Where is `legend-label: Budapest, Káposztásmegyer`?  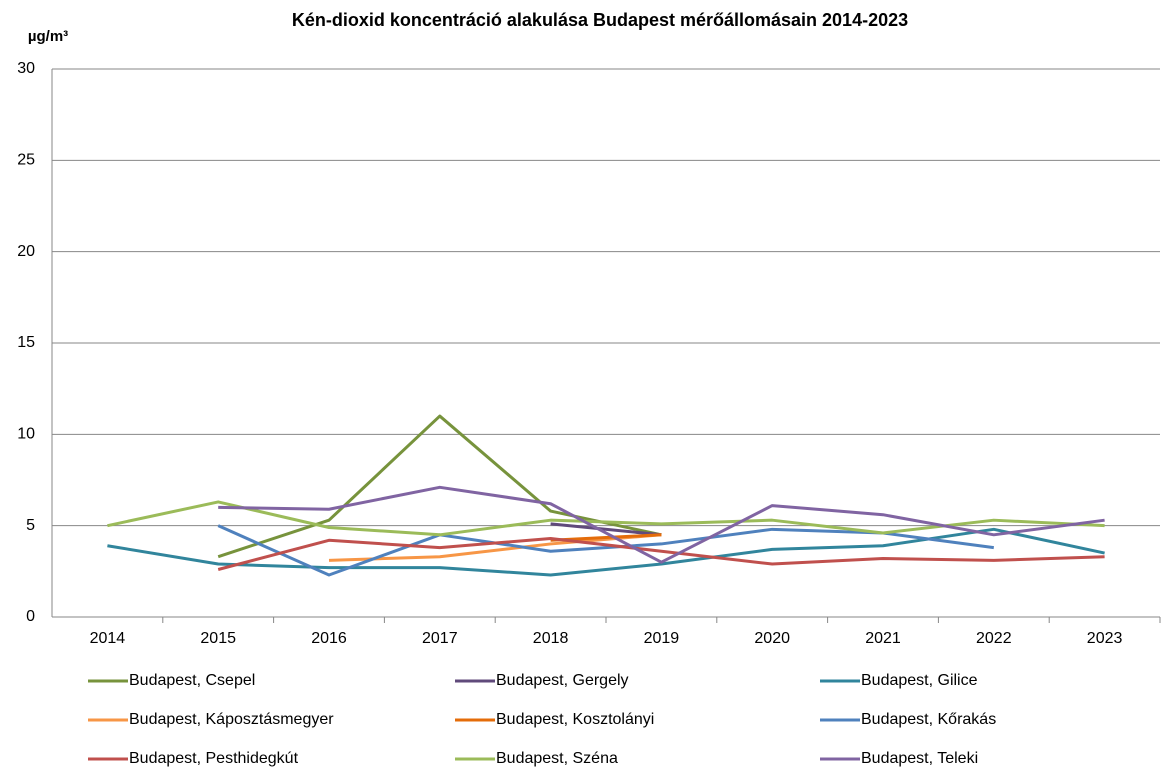 legend-label: Budapest, Káposztásmegyer is located at coordinates (231, 719).